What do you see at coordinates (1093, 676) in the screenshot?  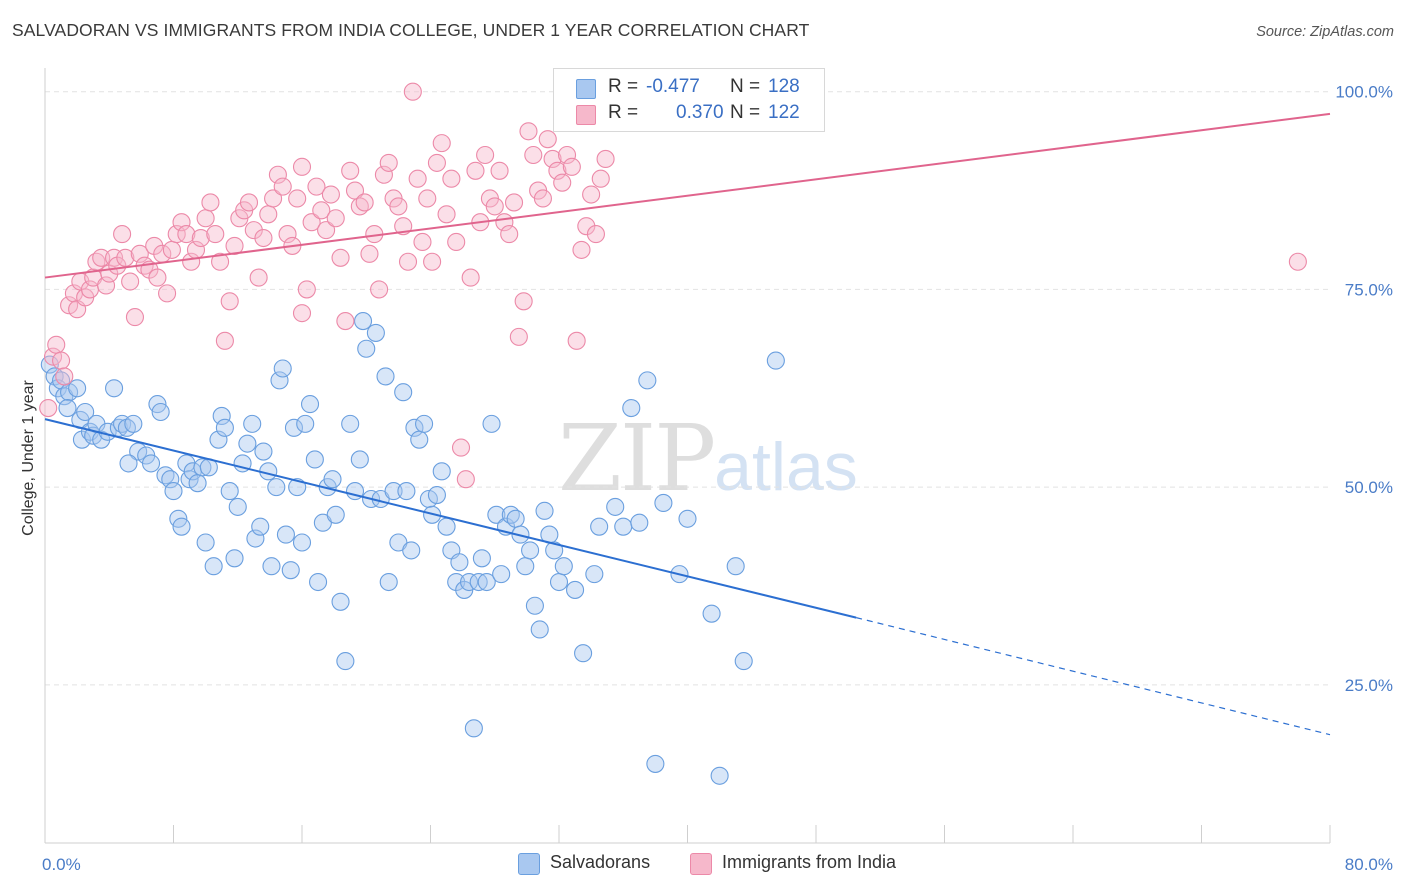 I see `trend-line-salvadorans-extension` at bounding box center [1093, 676].